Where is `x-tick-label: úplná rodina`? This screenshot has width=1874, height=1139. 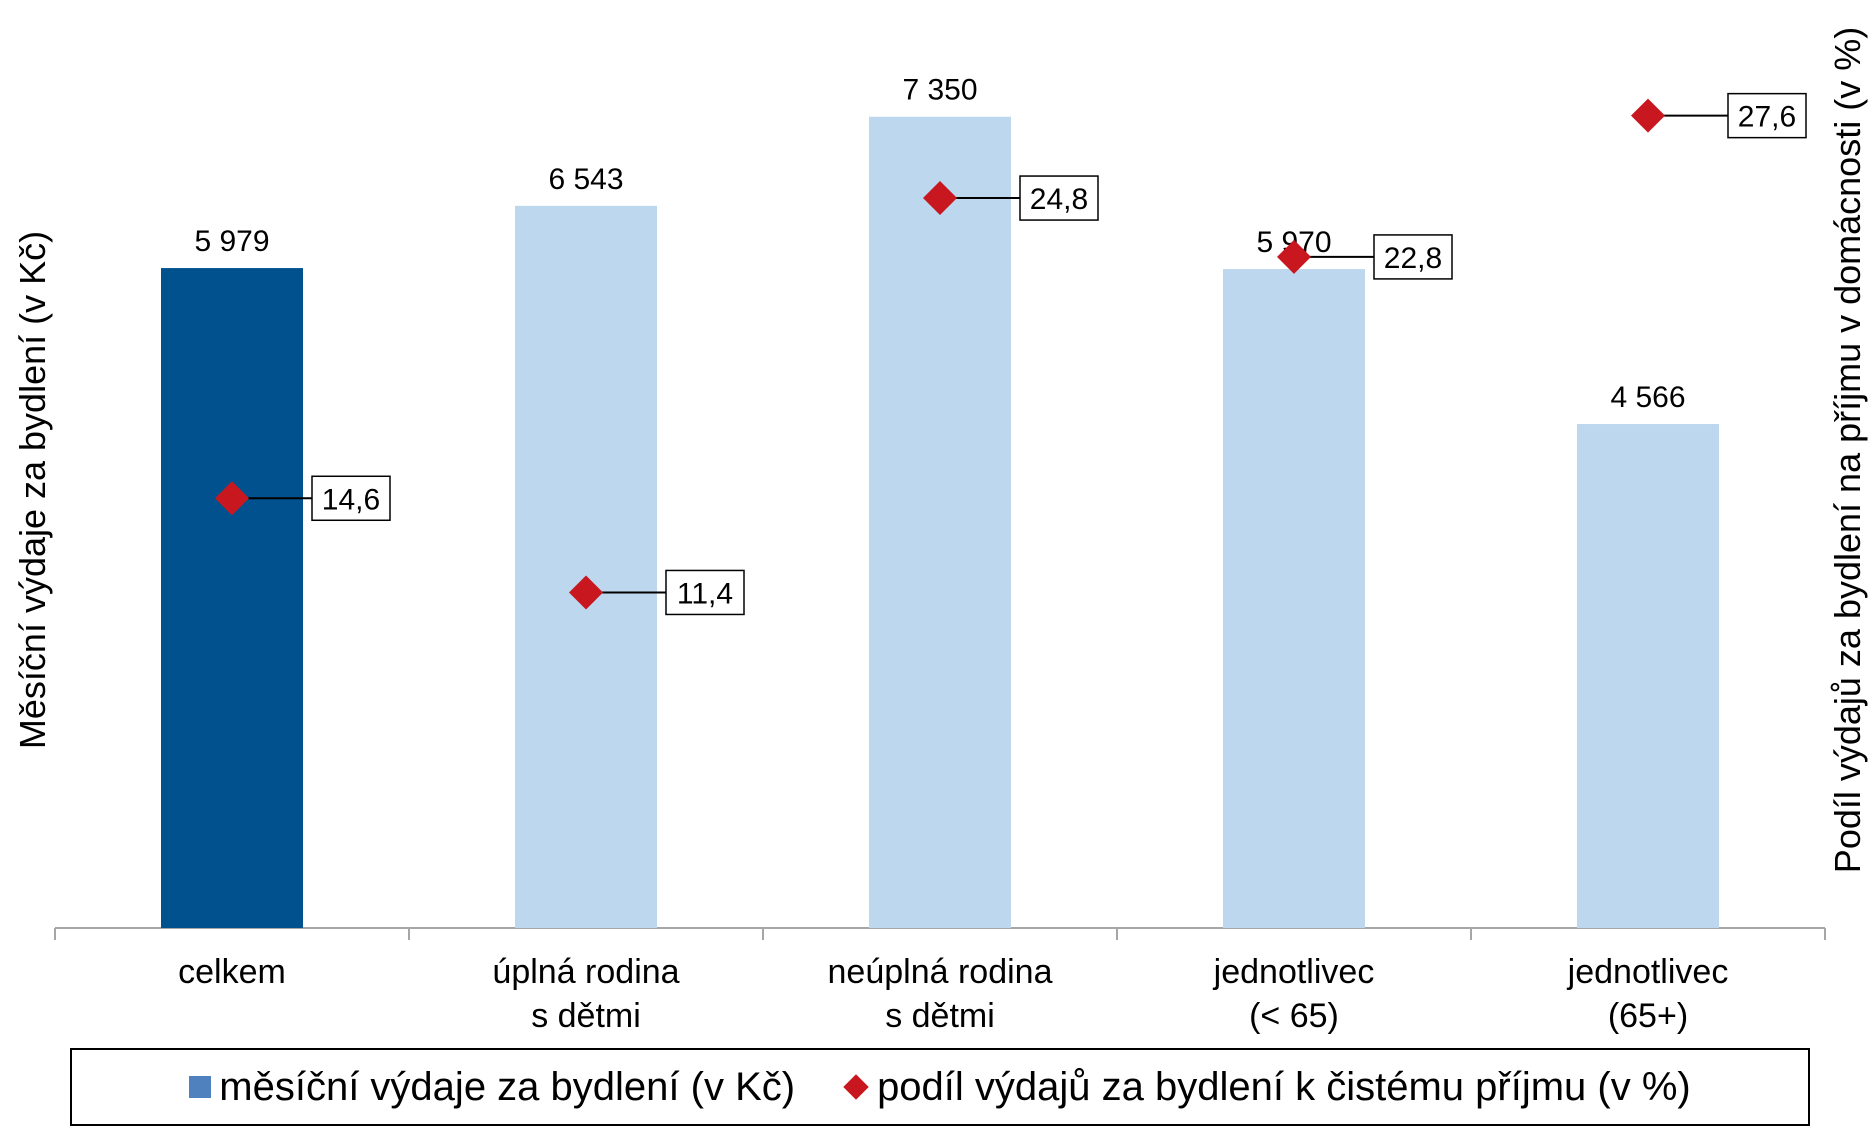 x-tick-label: úplná rodina is located at coordinates (585, 972).